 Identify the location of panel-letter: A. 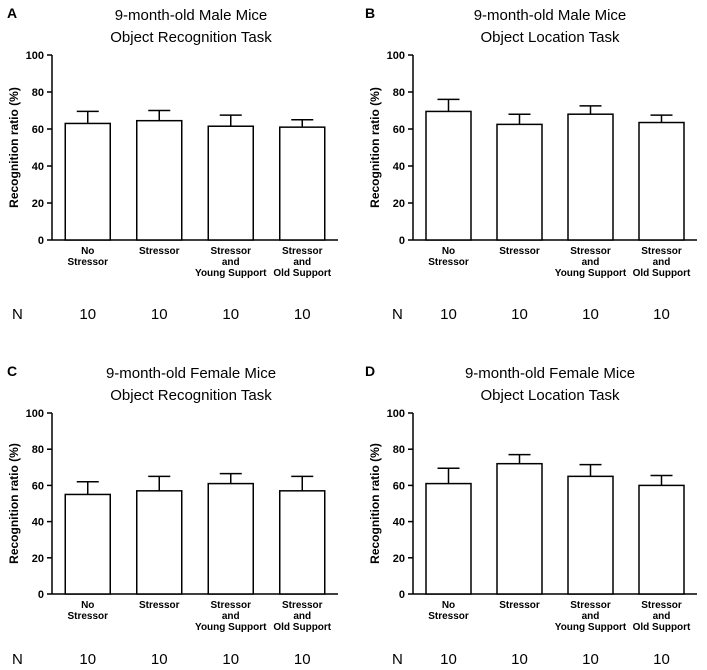
(12, 13).